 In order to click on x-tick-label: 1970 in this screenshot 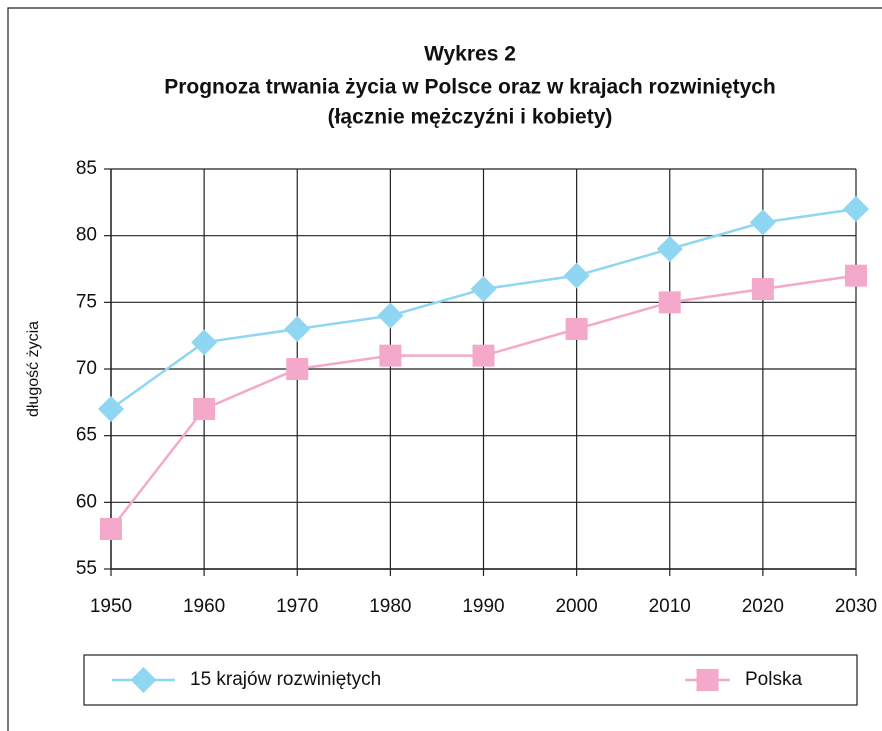, I will do `click(297, 606)`.